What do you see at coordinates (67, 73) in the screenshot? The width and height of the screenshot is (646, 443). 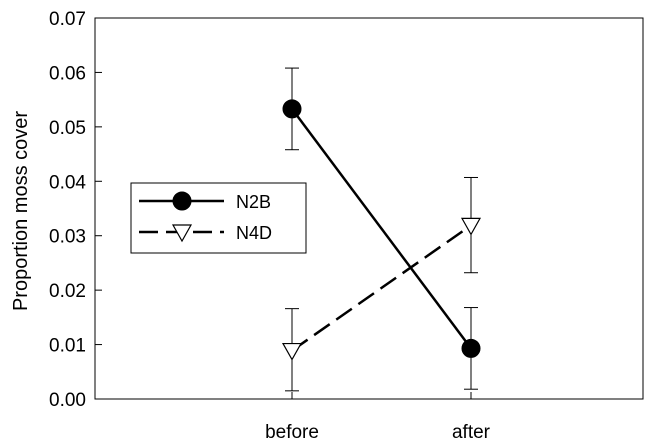 I see `y-tick-label: 0.06` at bounding box center [67, 73].